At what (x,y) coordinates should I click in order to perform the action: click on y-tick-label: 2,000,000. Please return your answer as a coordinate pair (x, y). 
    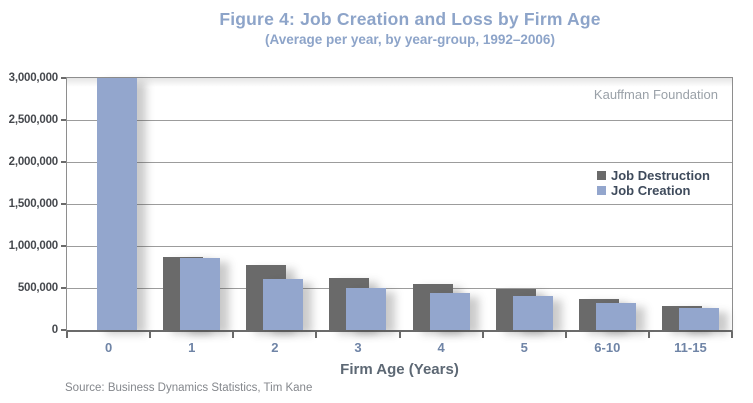
    Looking at the image, I should click on (33, 162).